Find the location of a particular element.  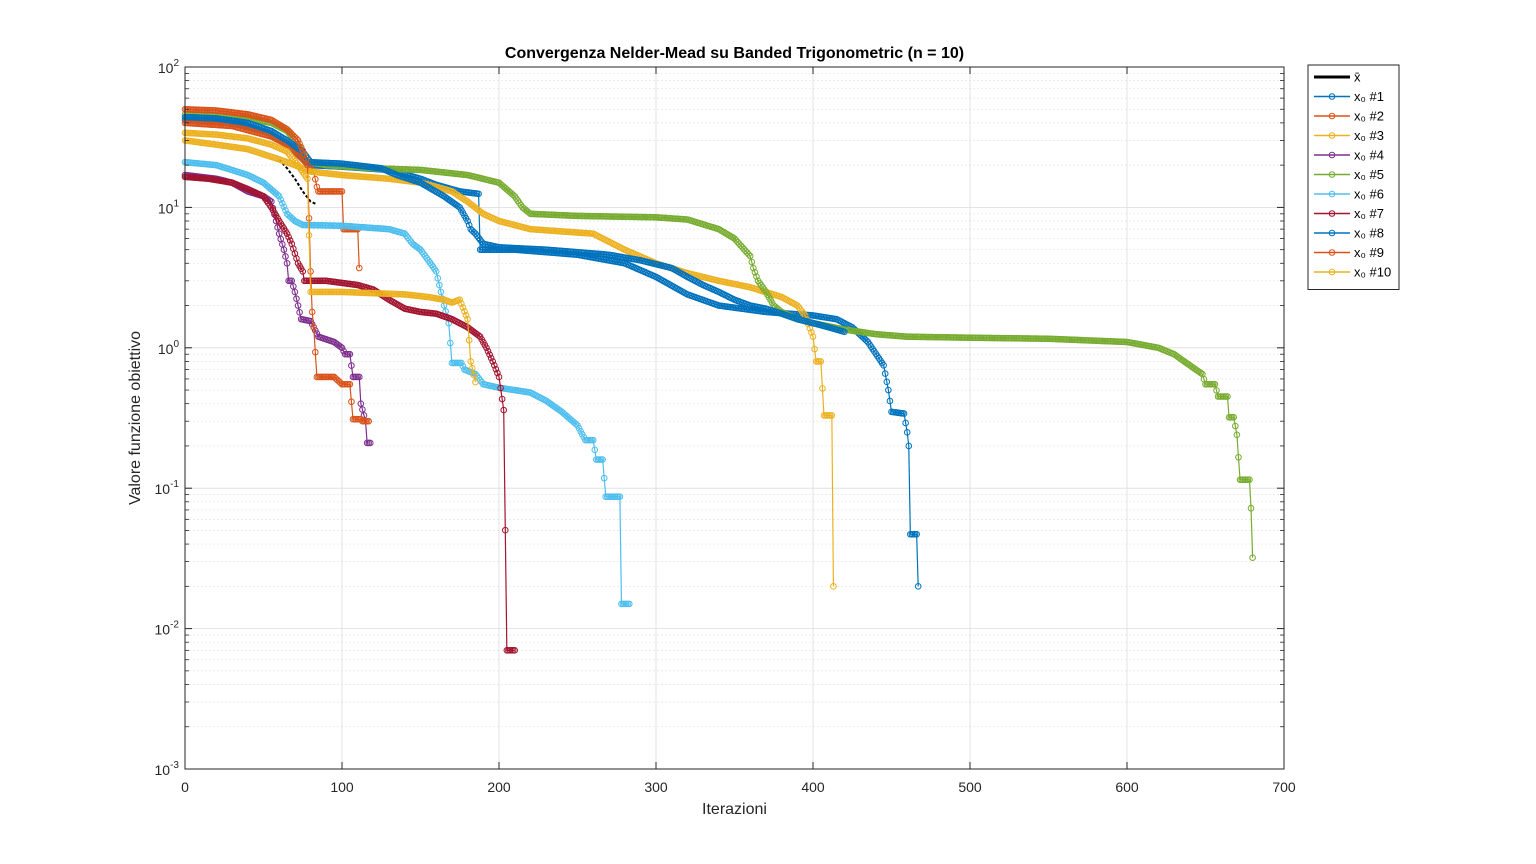

y-axis-label: Valore funzione obiettivo is located at coordinates (135, 418).